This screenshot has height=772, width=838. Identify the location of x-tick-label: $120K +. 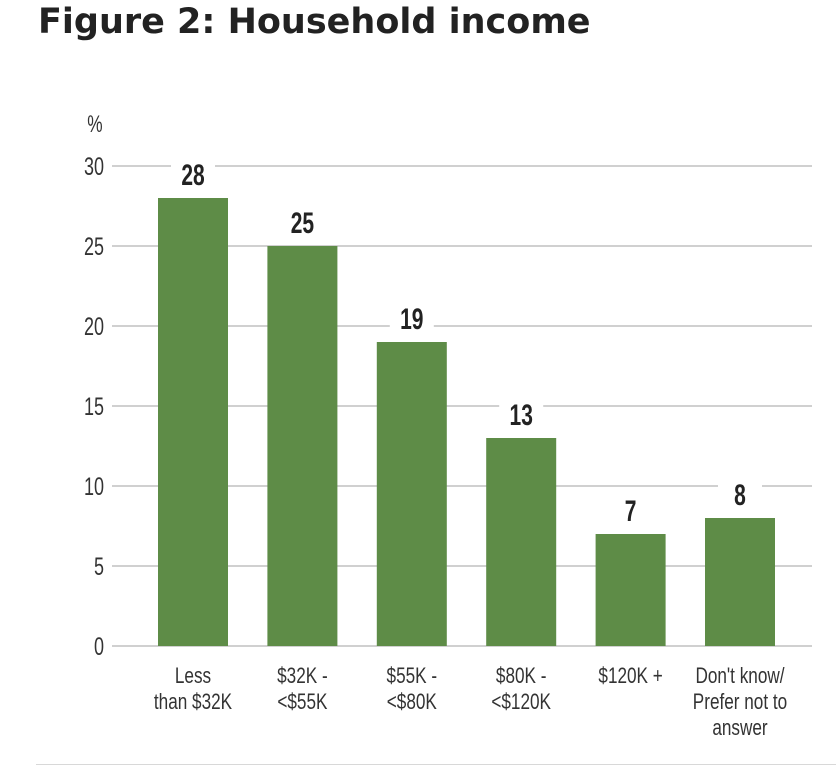
(630, 676).